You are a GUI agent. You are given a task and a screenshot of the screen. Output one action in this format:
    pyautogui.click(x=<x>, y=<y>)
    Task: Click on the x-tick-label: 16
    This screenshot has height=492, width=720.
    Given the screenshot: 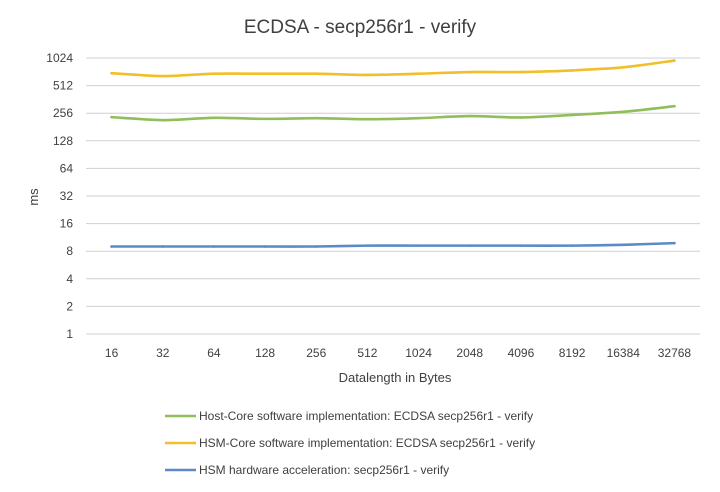 What is the action you would take?
    pyautogui.click(x=112, y=353)
    